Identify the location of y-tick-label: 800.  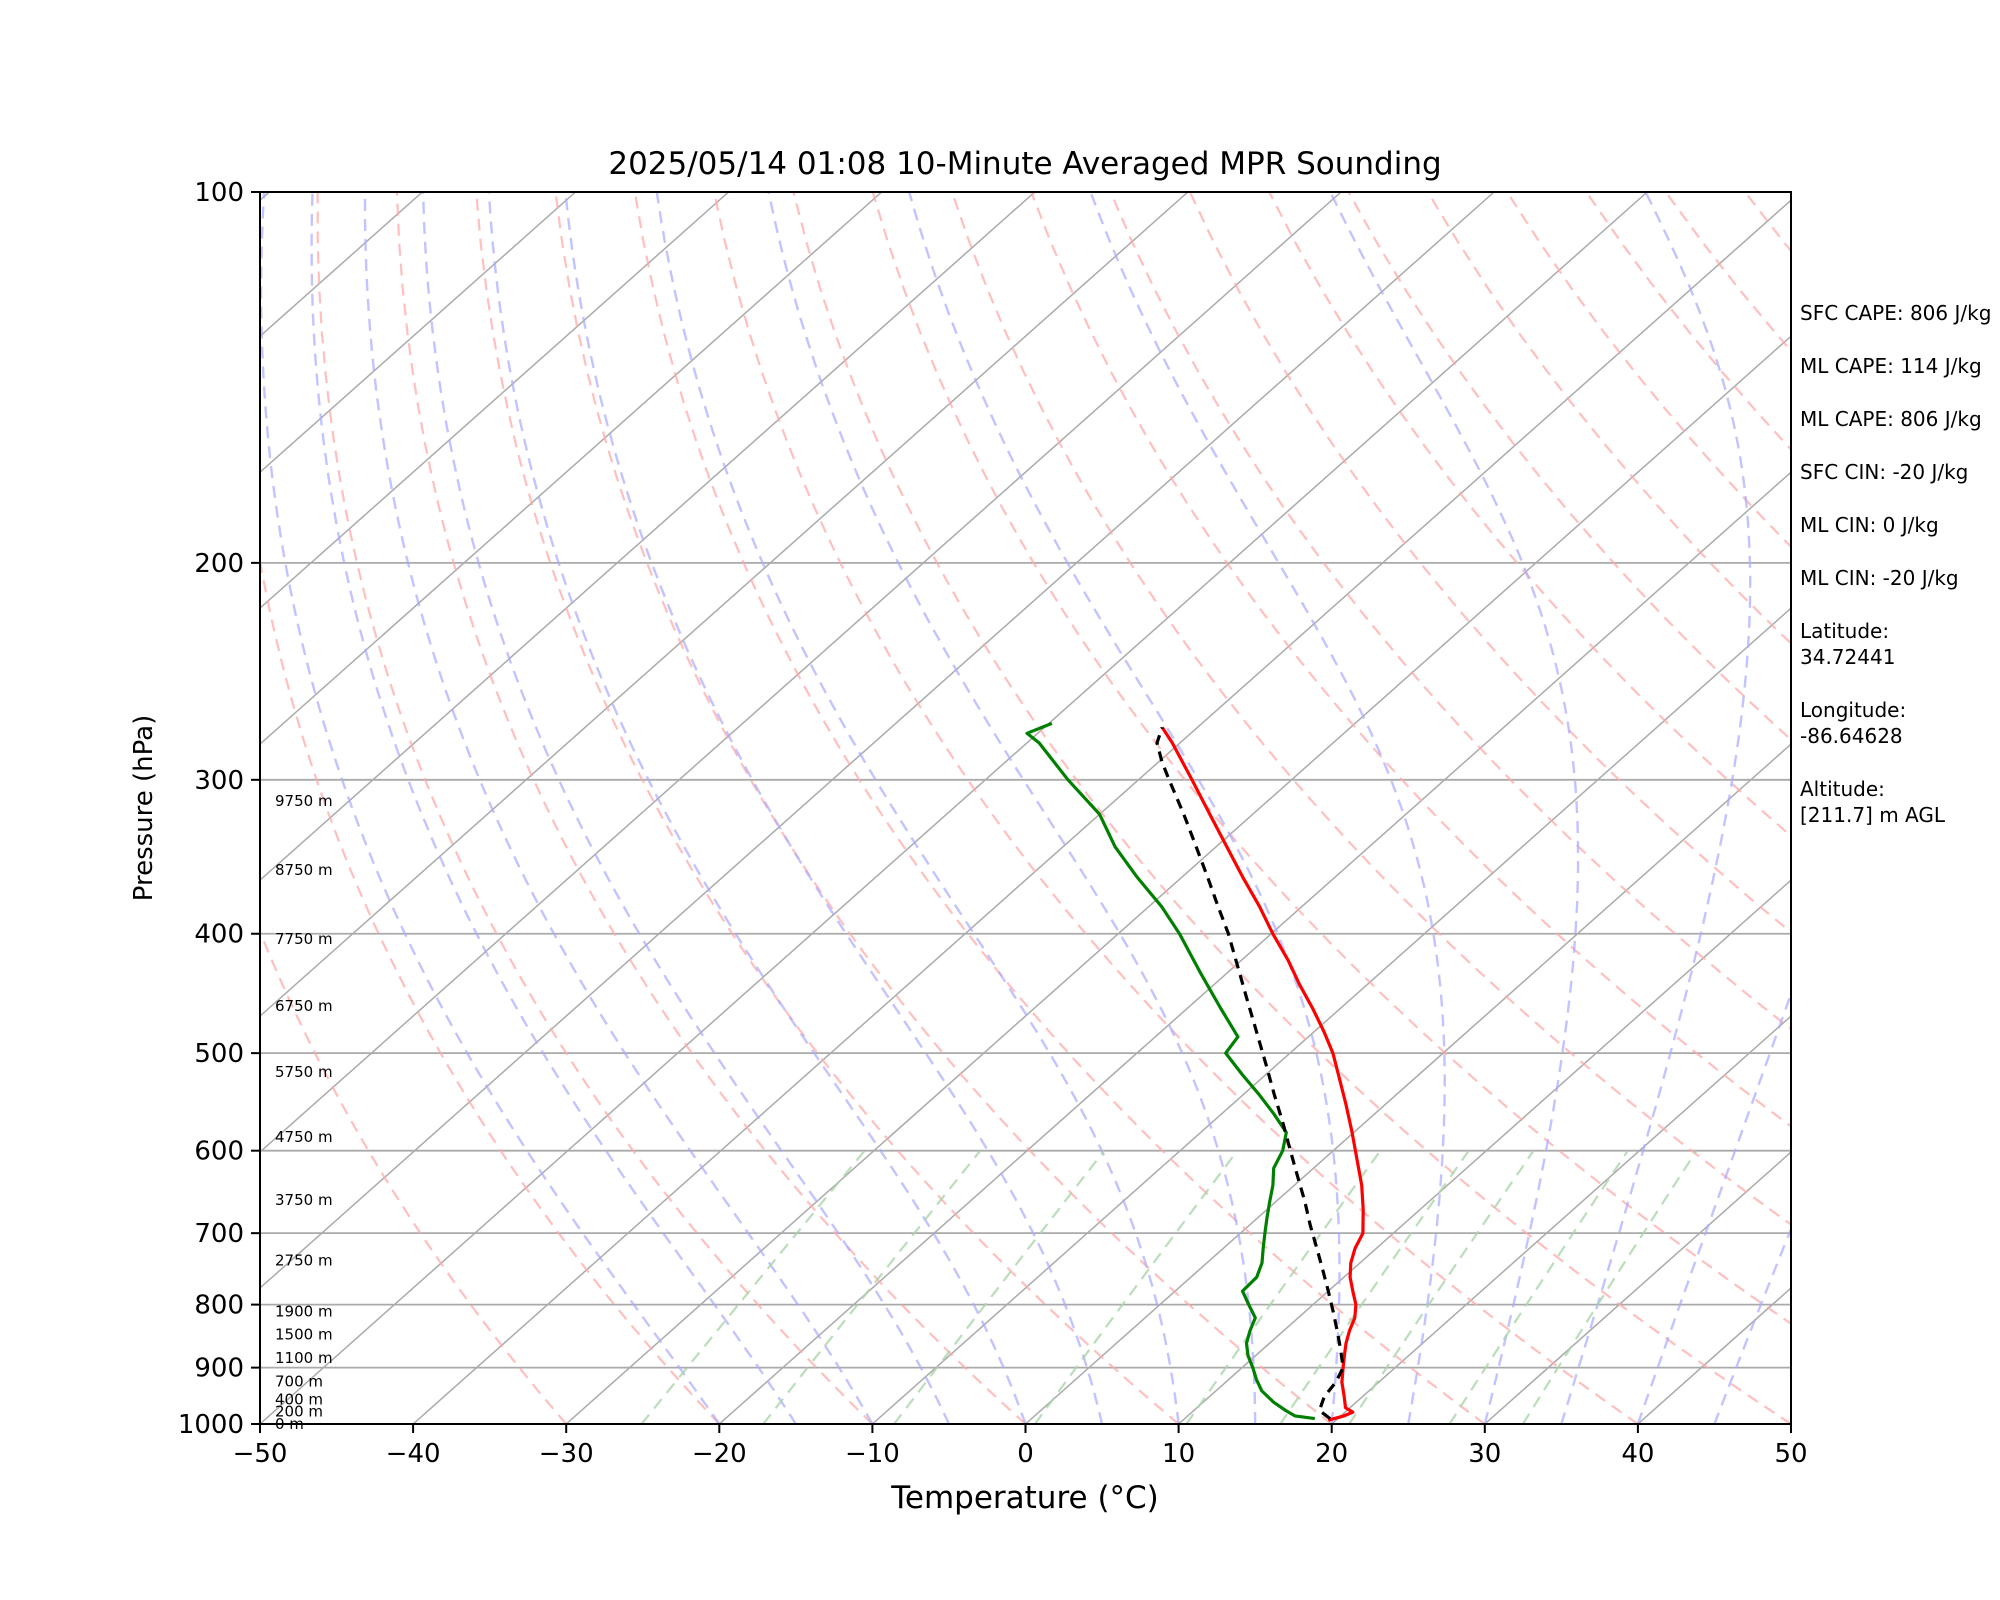
(219, 1306).